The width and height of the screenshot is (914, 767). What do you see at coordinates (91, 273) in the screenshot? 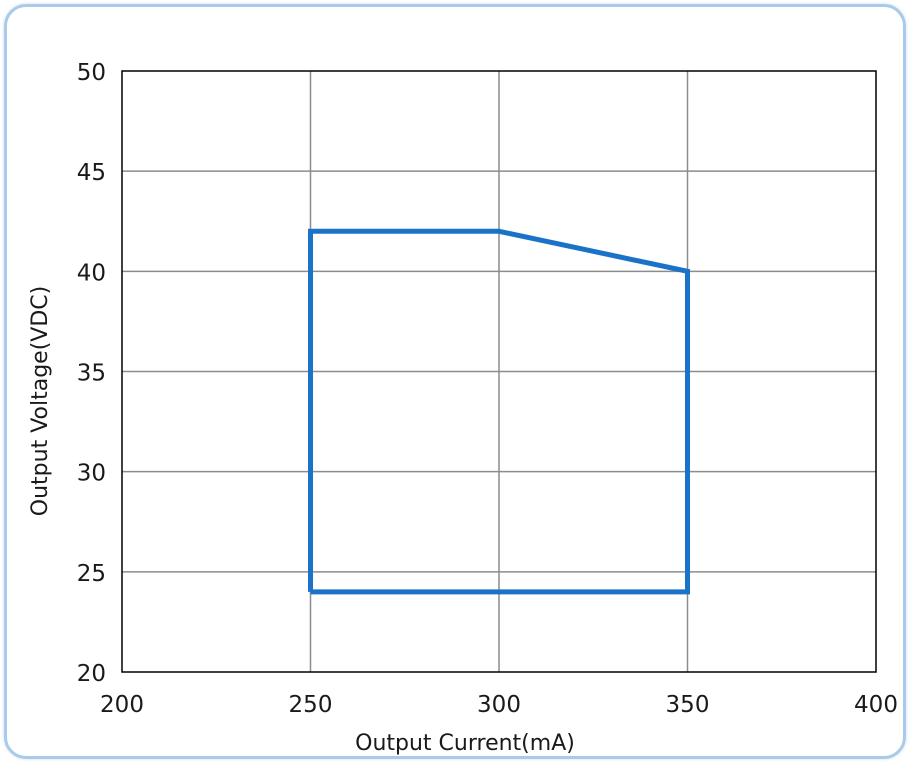
I see `y-tick-label: 40` at bounding box center [91, 273].